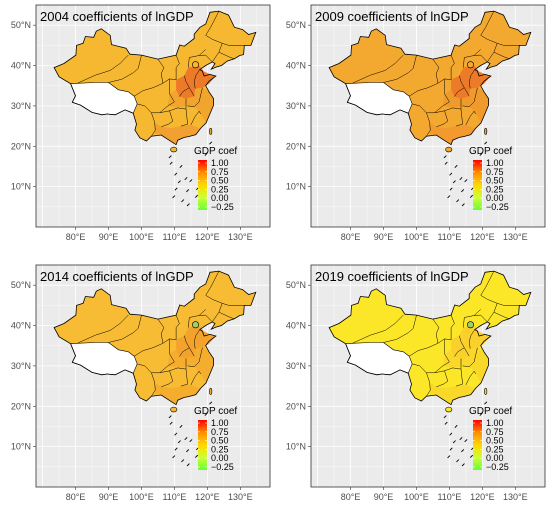  Describe the element at coordinates (482, 237) in the screenshot. I see `x-tick-label: 120°E` at that location.